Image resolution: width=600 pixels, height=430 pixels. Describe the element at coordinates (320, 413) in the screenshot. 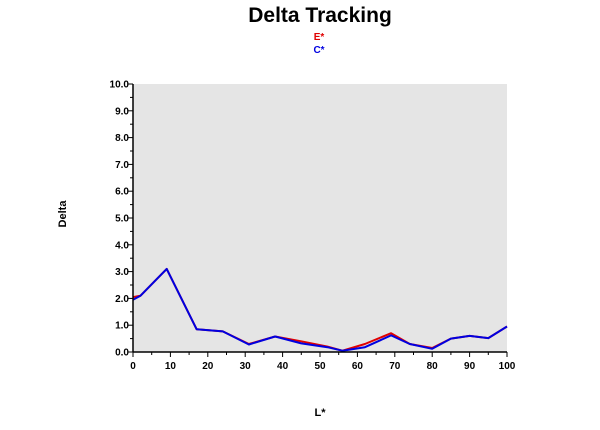

I see `x-axis-label: L*` at that location.